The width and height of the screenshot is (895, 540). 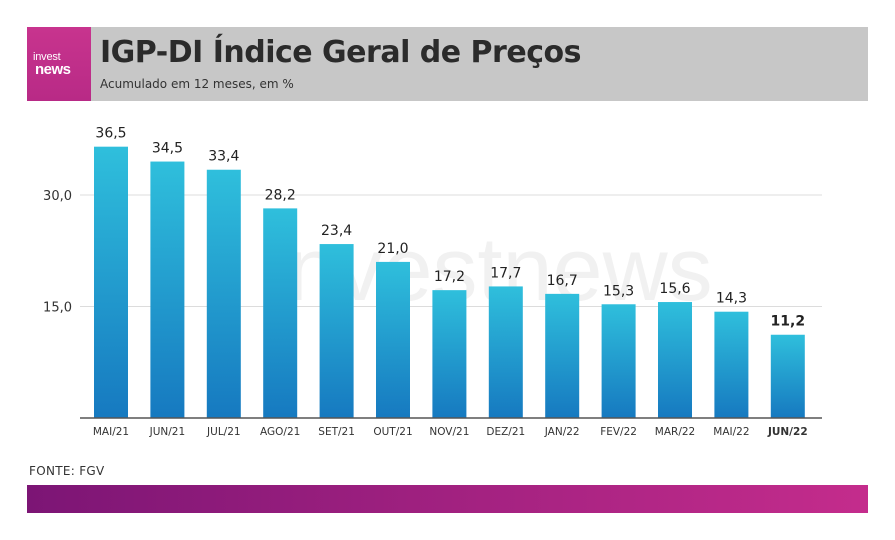 I want to click on x-tick-label: OUT/21, so click(x=392, y=432).